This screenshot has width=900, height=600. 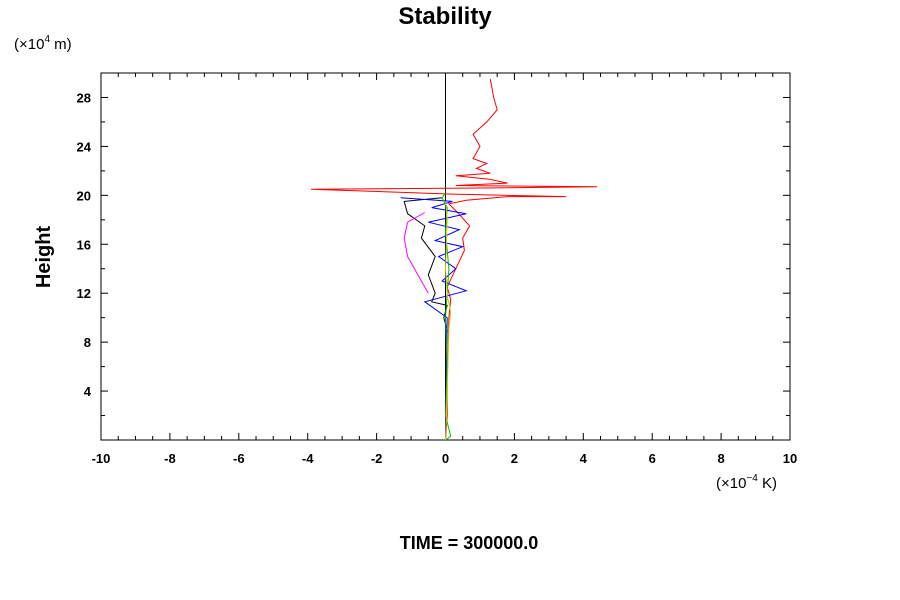 What do you see at coordinates (101, 458) in the screenshot?
I see `x-tick-label: -10` at bounding box center [101, 458].